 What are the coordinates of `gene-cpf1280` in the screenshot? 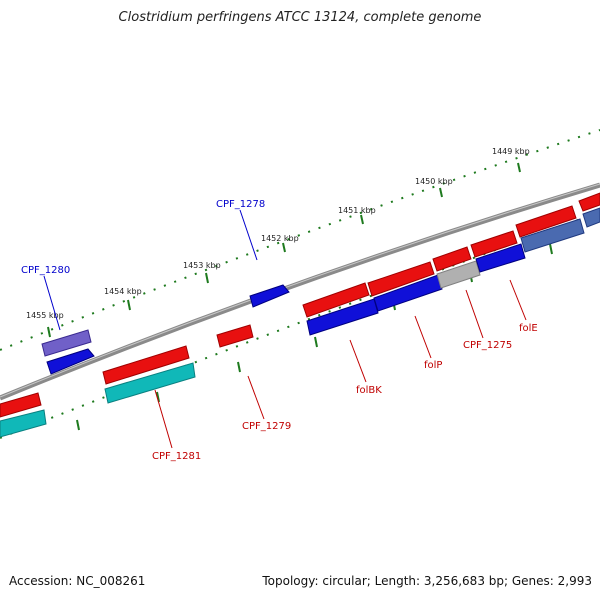 It's located at (66, 343).